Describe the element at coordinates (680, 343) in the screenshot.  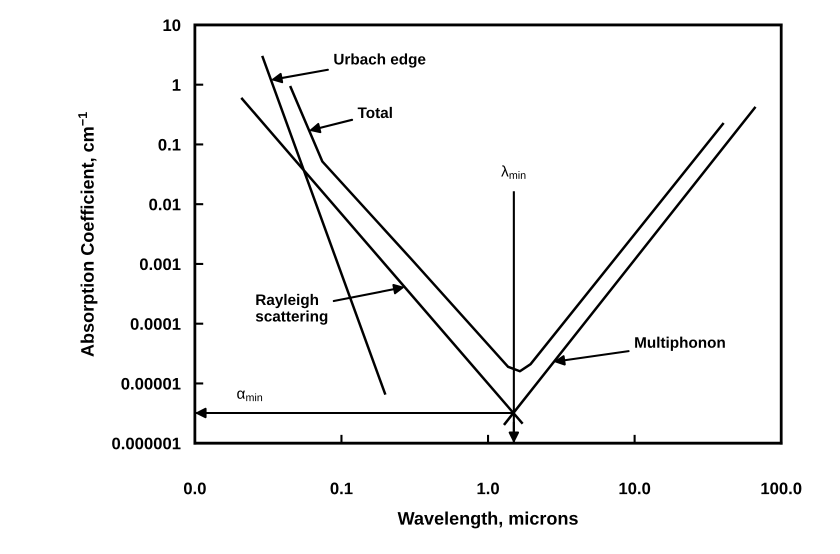
I see `annotation: Multiphonon` at that location.